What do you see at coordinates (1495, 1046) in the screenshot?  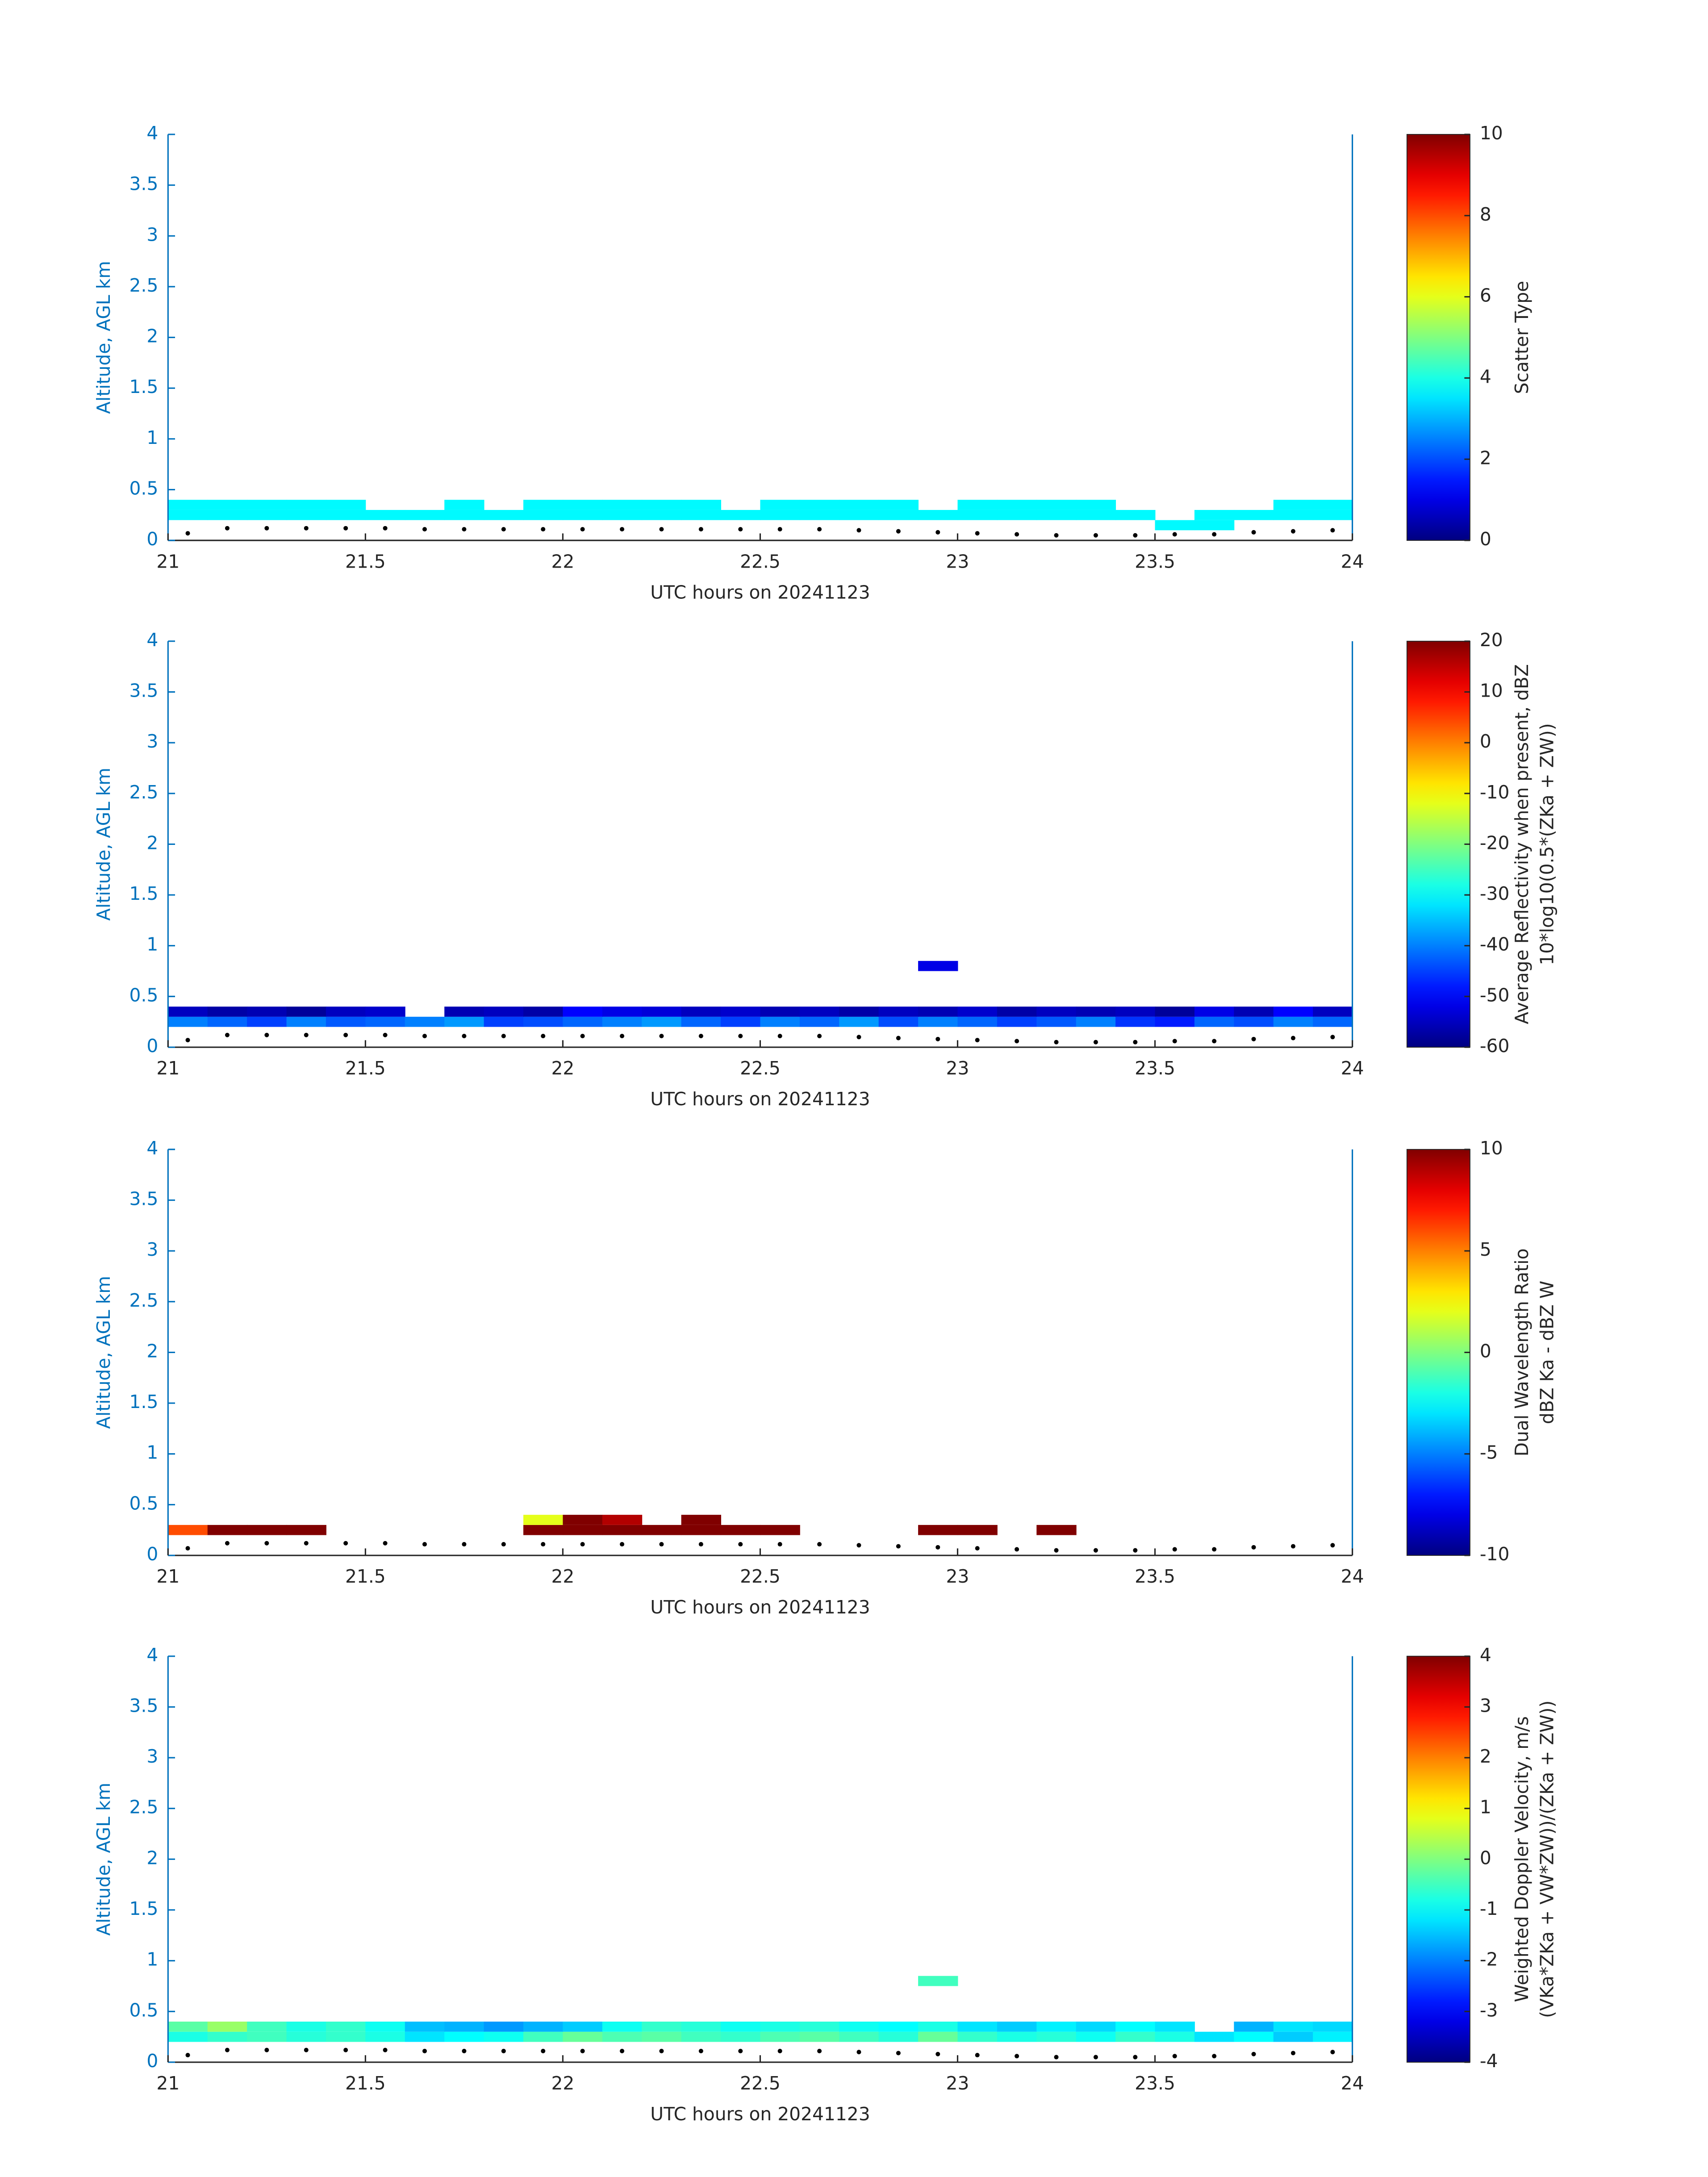 I see `colorbar-tick-label: -60` at bounding box center [1495, 1046].